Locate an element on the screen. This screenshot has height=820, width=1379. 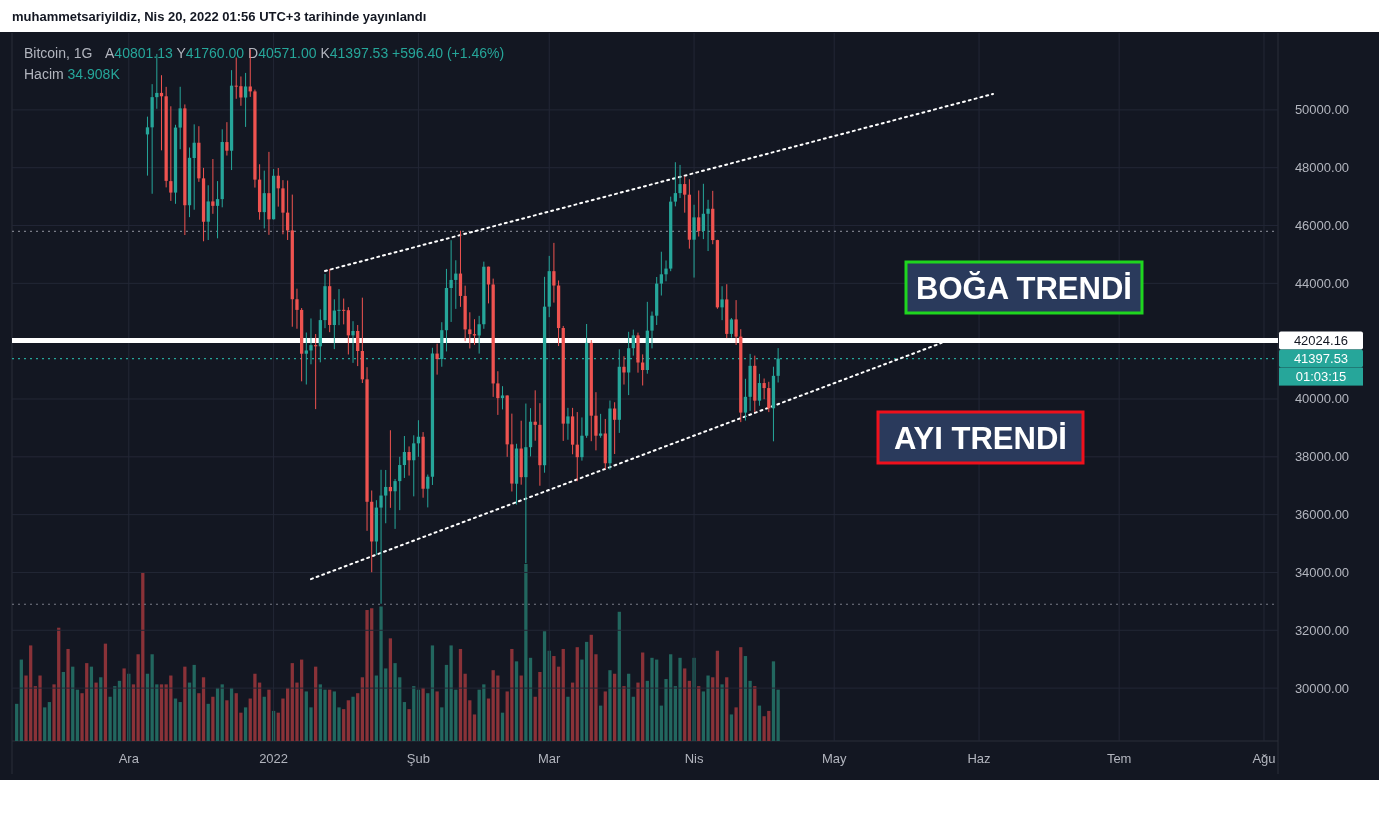
text: Bitcoin, 1G is located at coordinates (58, 53).